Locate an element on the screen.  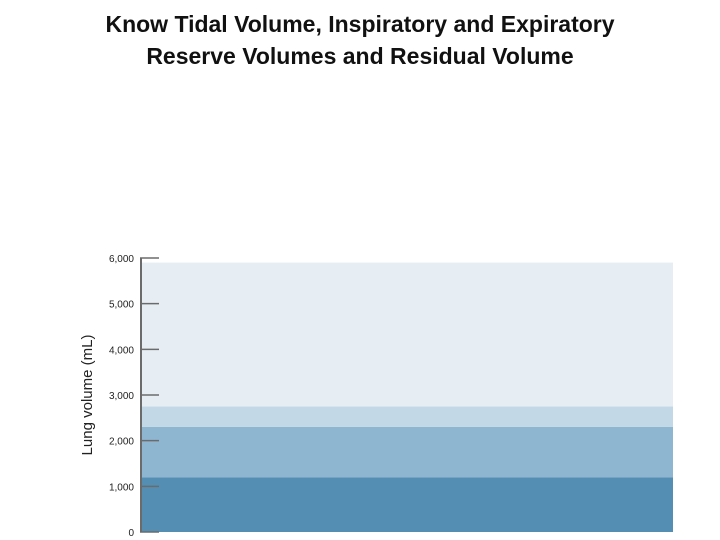
slide-title-line-2: Reserve Volumes and Residual Volume is located at coordinates (360, 56).